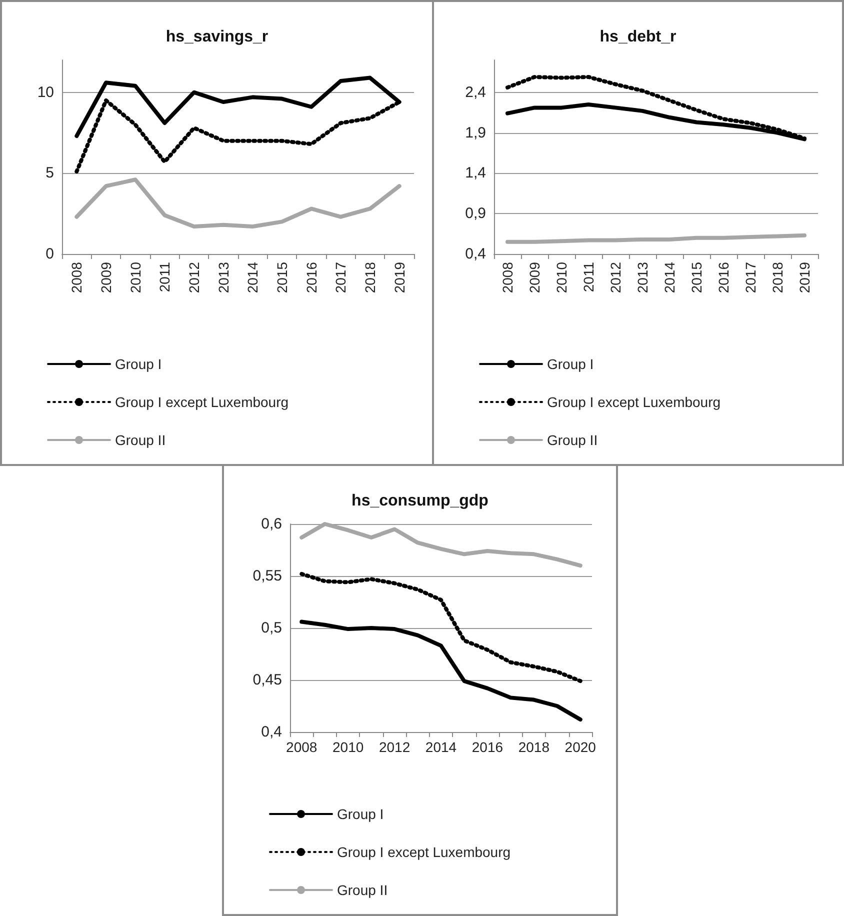 Image resolution: width=844 pixels, height=916 pixels. What do you see at coordinates (475, 173) in the screenshot?
I see `y-tick-label: 1,4` at bounding box center [475, 173].